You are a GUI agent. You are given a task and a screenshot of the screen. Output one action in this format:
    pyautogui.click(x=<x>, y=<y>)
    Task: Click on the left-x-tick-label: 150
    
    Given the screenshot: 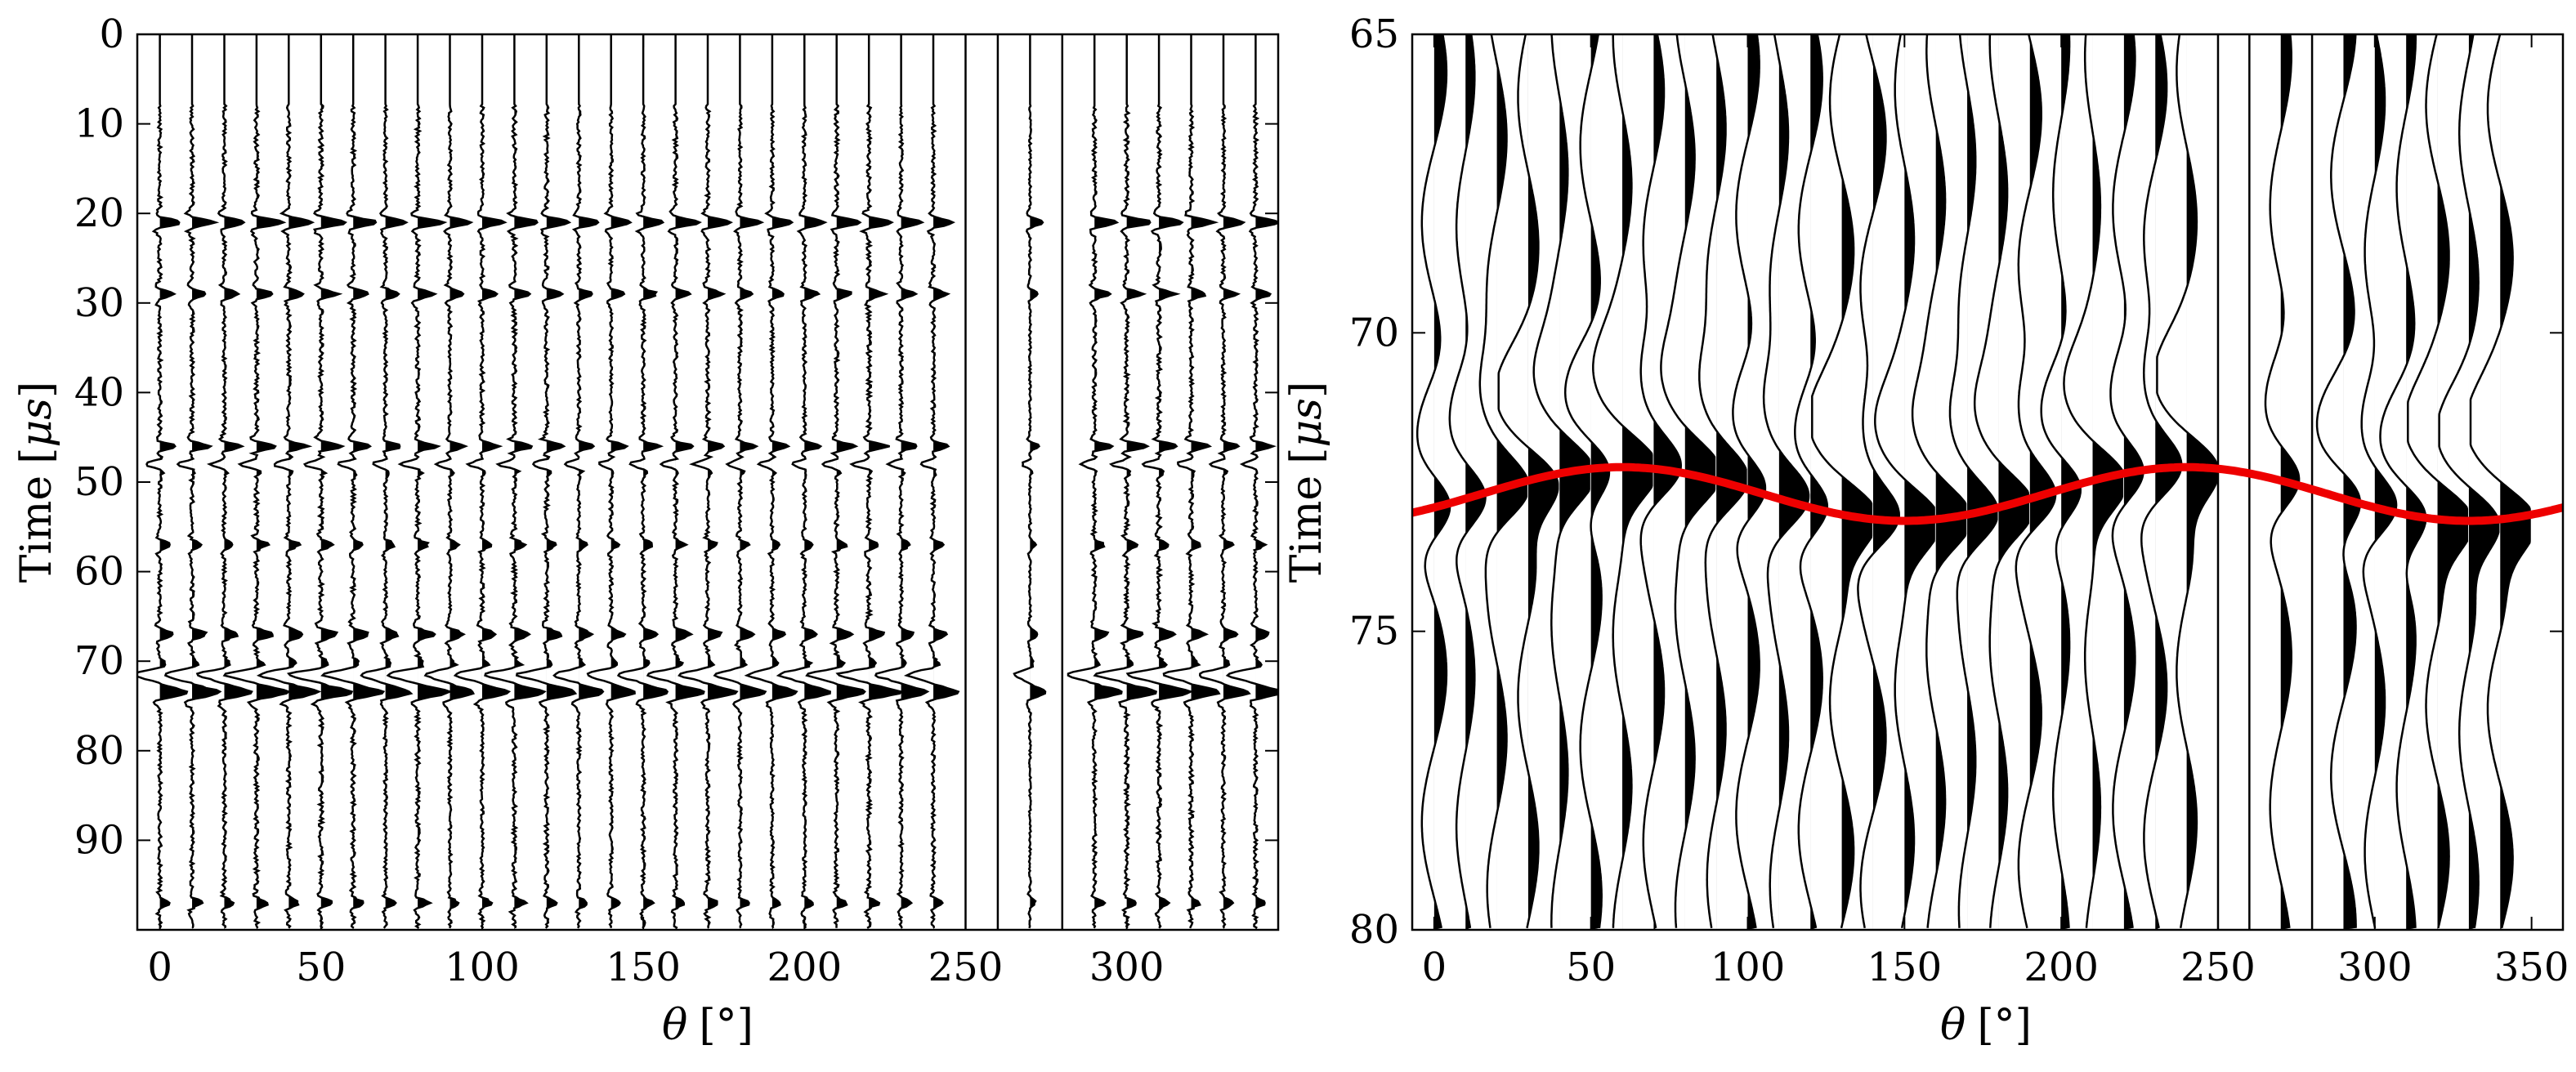 What is the action you would take?
    pyautogui.click(x=643, y=967)
    